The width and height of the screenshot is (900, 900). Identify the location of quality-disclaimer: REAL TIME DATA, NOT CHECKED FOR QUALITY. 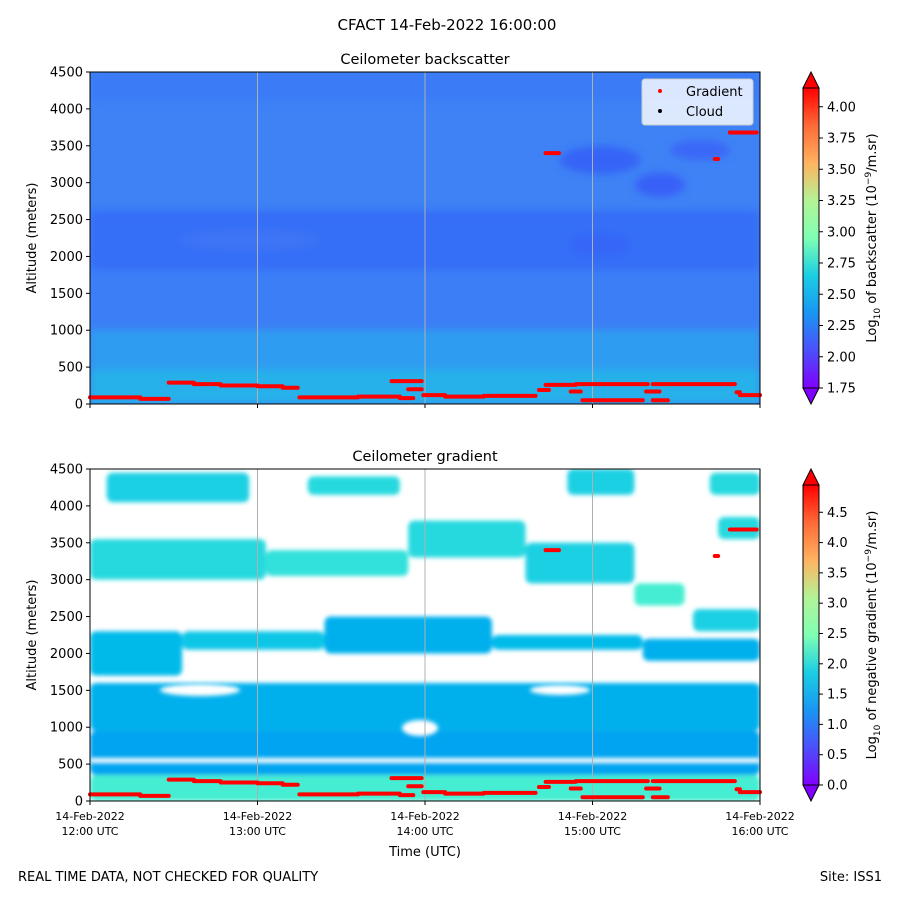
(168, 877).